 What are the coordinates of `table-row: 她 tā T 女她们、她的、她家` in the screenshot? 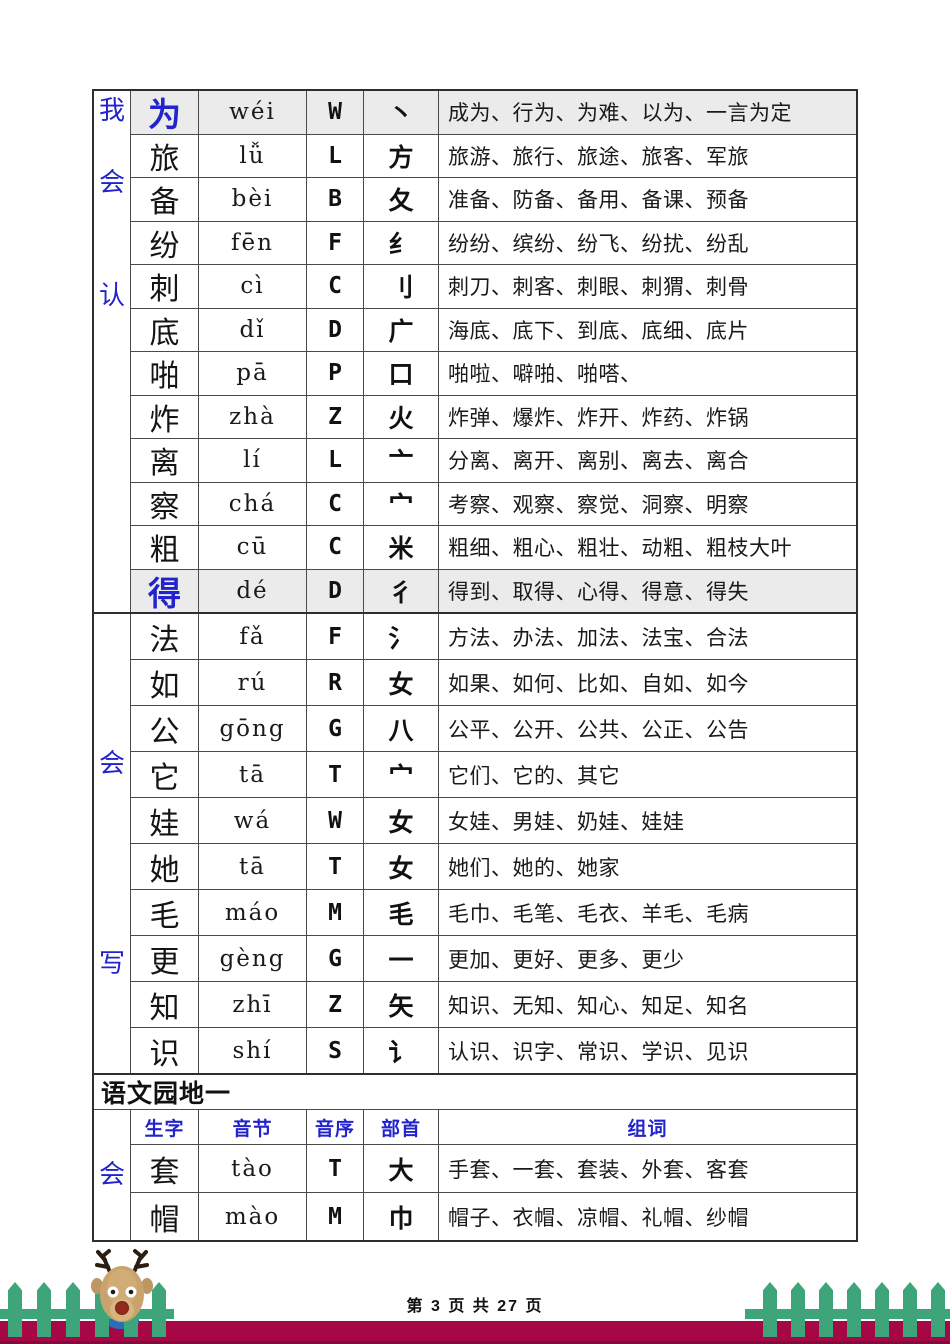 It's located at (493, 866).